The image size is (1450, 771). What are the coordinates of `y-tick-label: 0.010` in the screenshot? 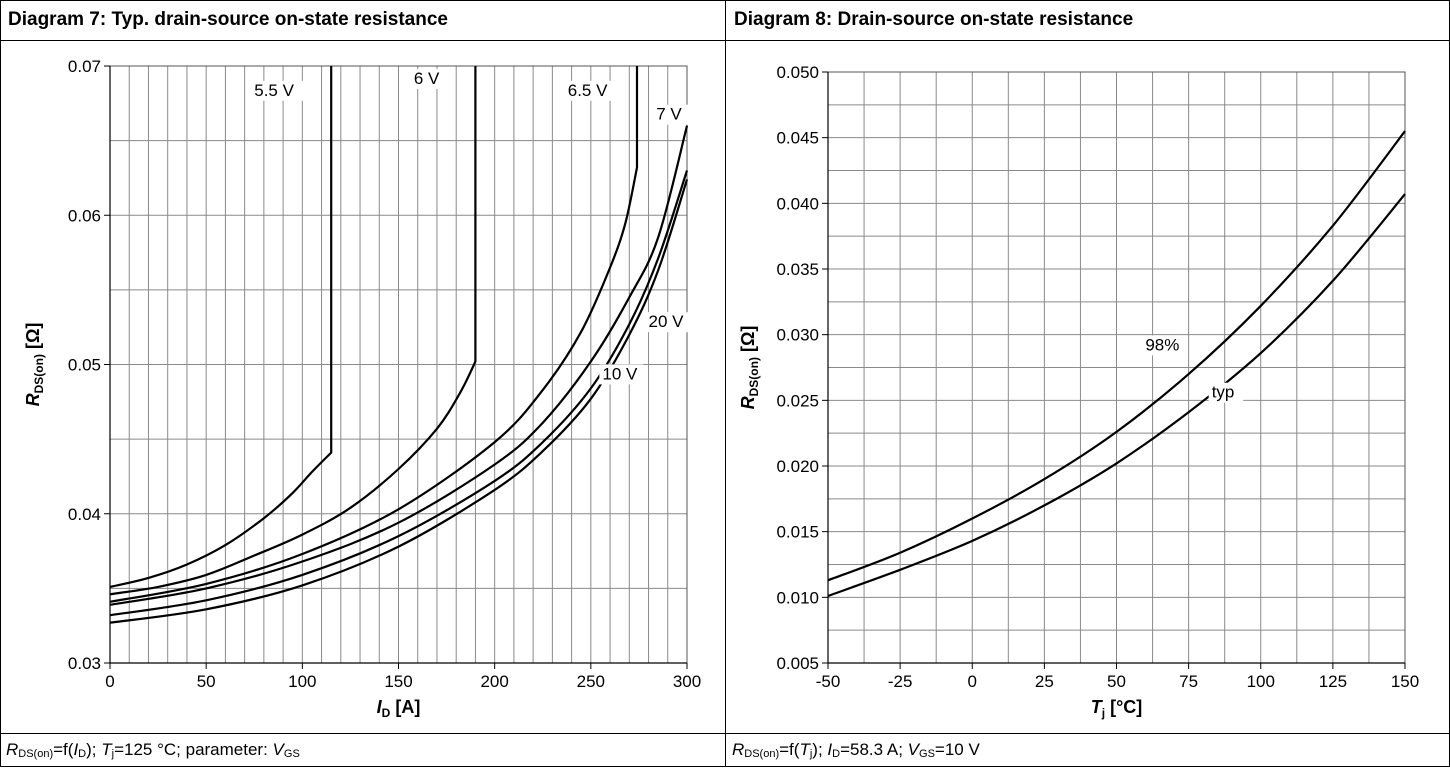 It's located at (797, 597).